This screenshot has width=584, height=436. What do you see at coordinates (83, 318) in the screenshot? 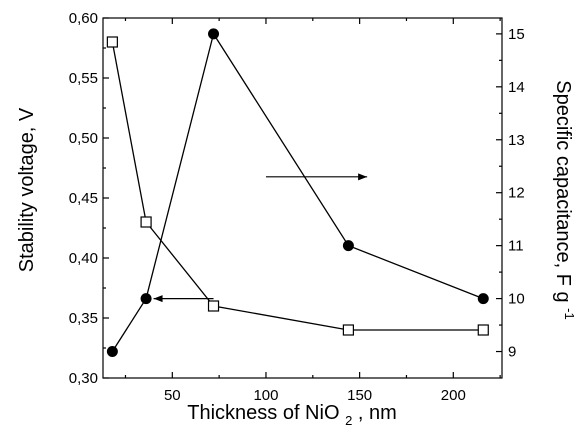
I see `y-tick-label: 0,35` at bounding box center [83, 318].